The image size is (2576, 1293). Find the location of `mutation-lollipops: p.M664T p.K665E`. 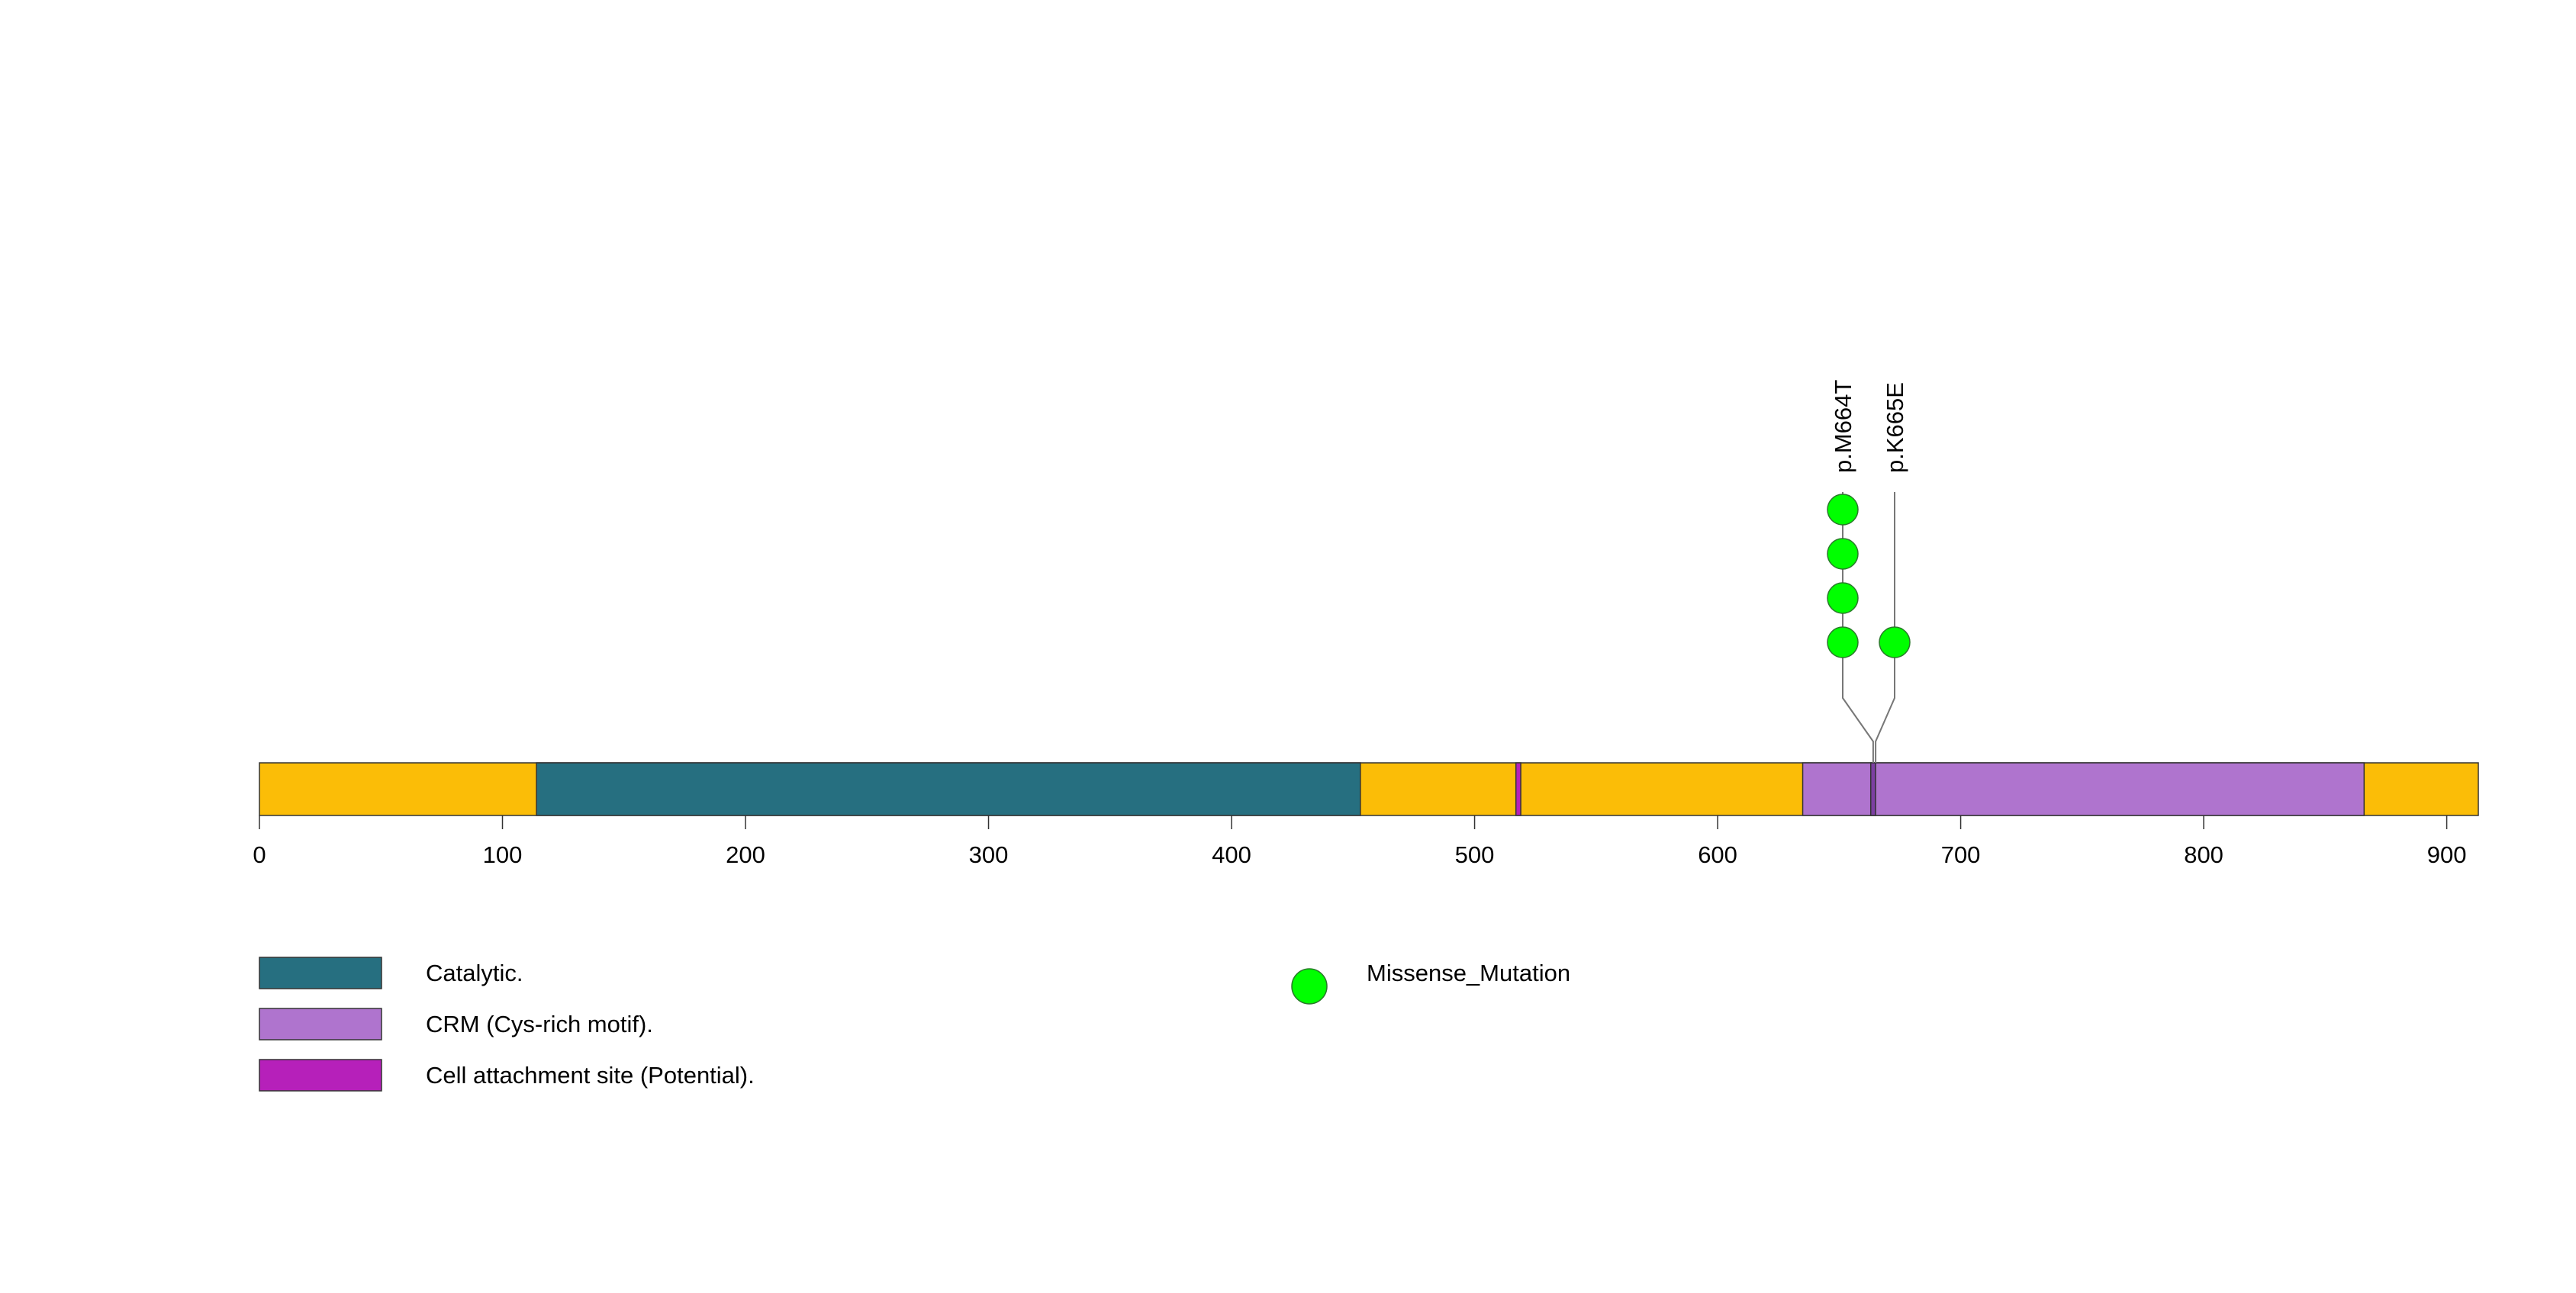

mutation-lollipops: p.M664T p.K665E is located at coordinates (1869, 571).